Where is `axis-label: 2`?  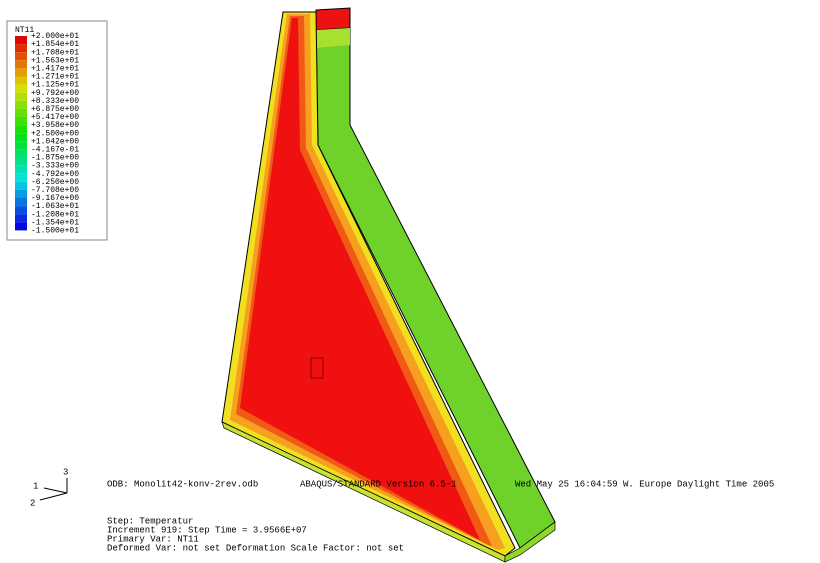 axis-label: 2 is located at coordinates (32, 503).